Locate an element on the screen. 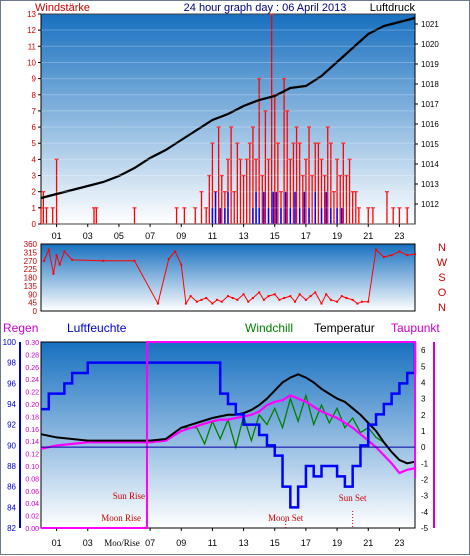 This screenshot has height=556, width=470. pressure-tick-label: 1015 is located at coordinates (430, 144).